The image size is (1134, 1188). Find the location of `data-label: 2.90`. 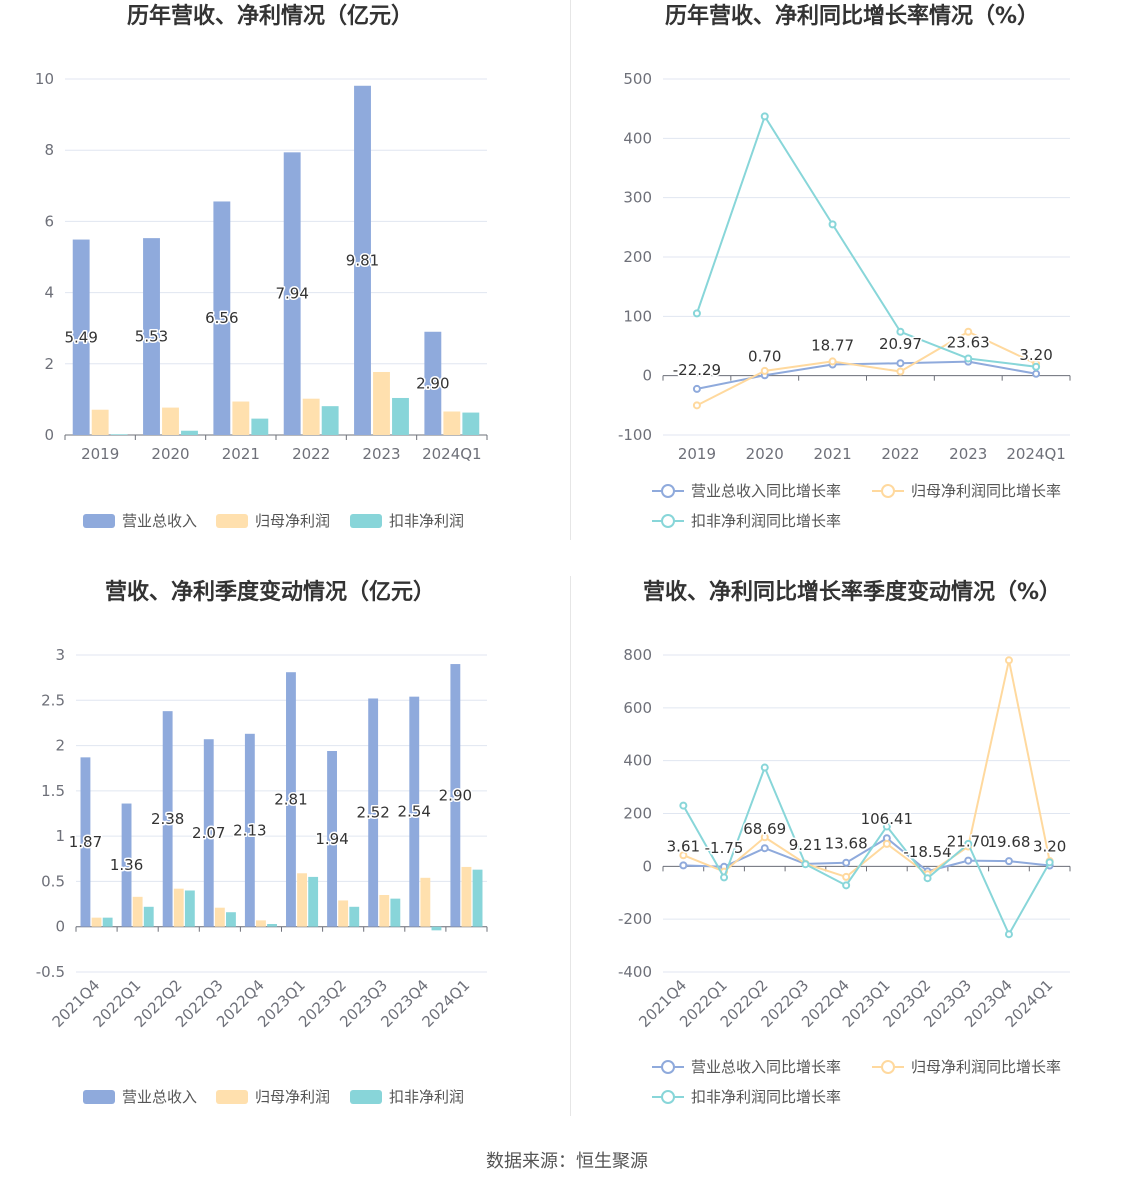

data-label: 2.90 is located at coordinates (432, 383).